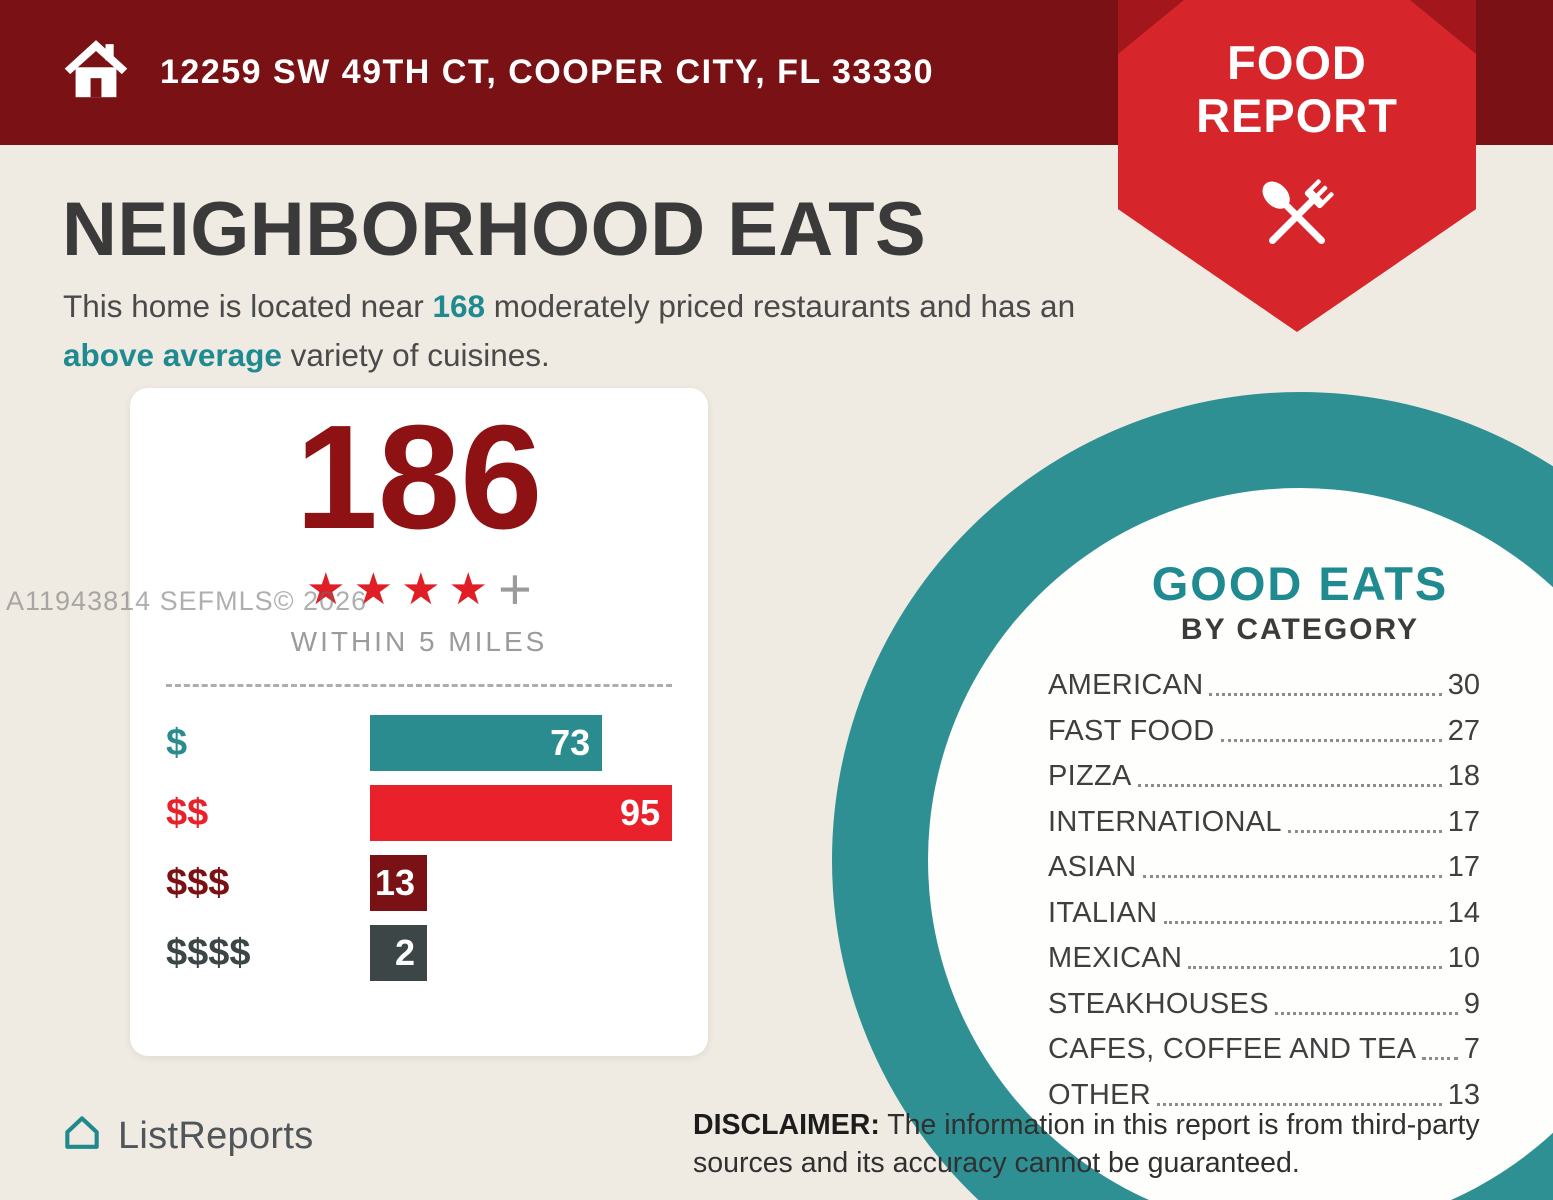  What do you see at coordinates (401, 589) in the screenshot?
I see `star-rating-icons: ★★★★` at bounding box center [401, 589].